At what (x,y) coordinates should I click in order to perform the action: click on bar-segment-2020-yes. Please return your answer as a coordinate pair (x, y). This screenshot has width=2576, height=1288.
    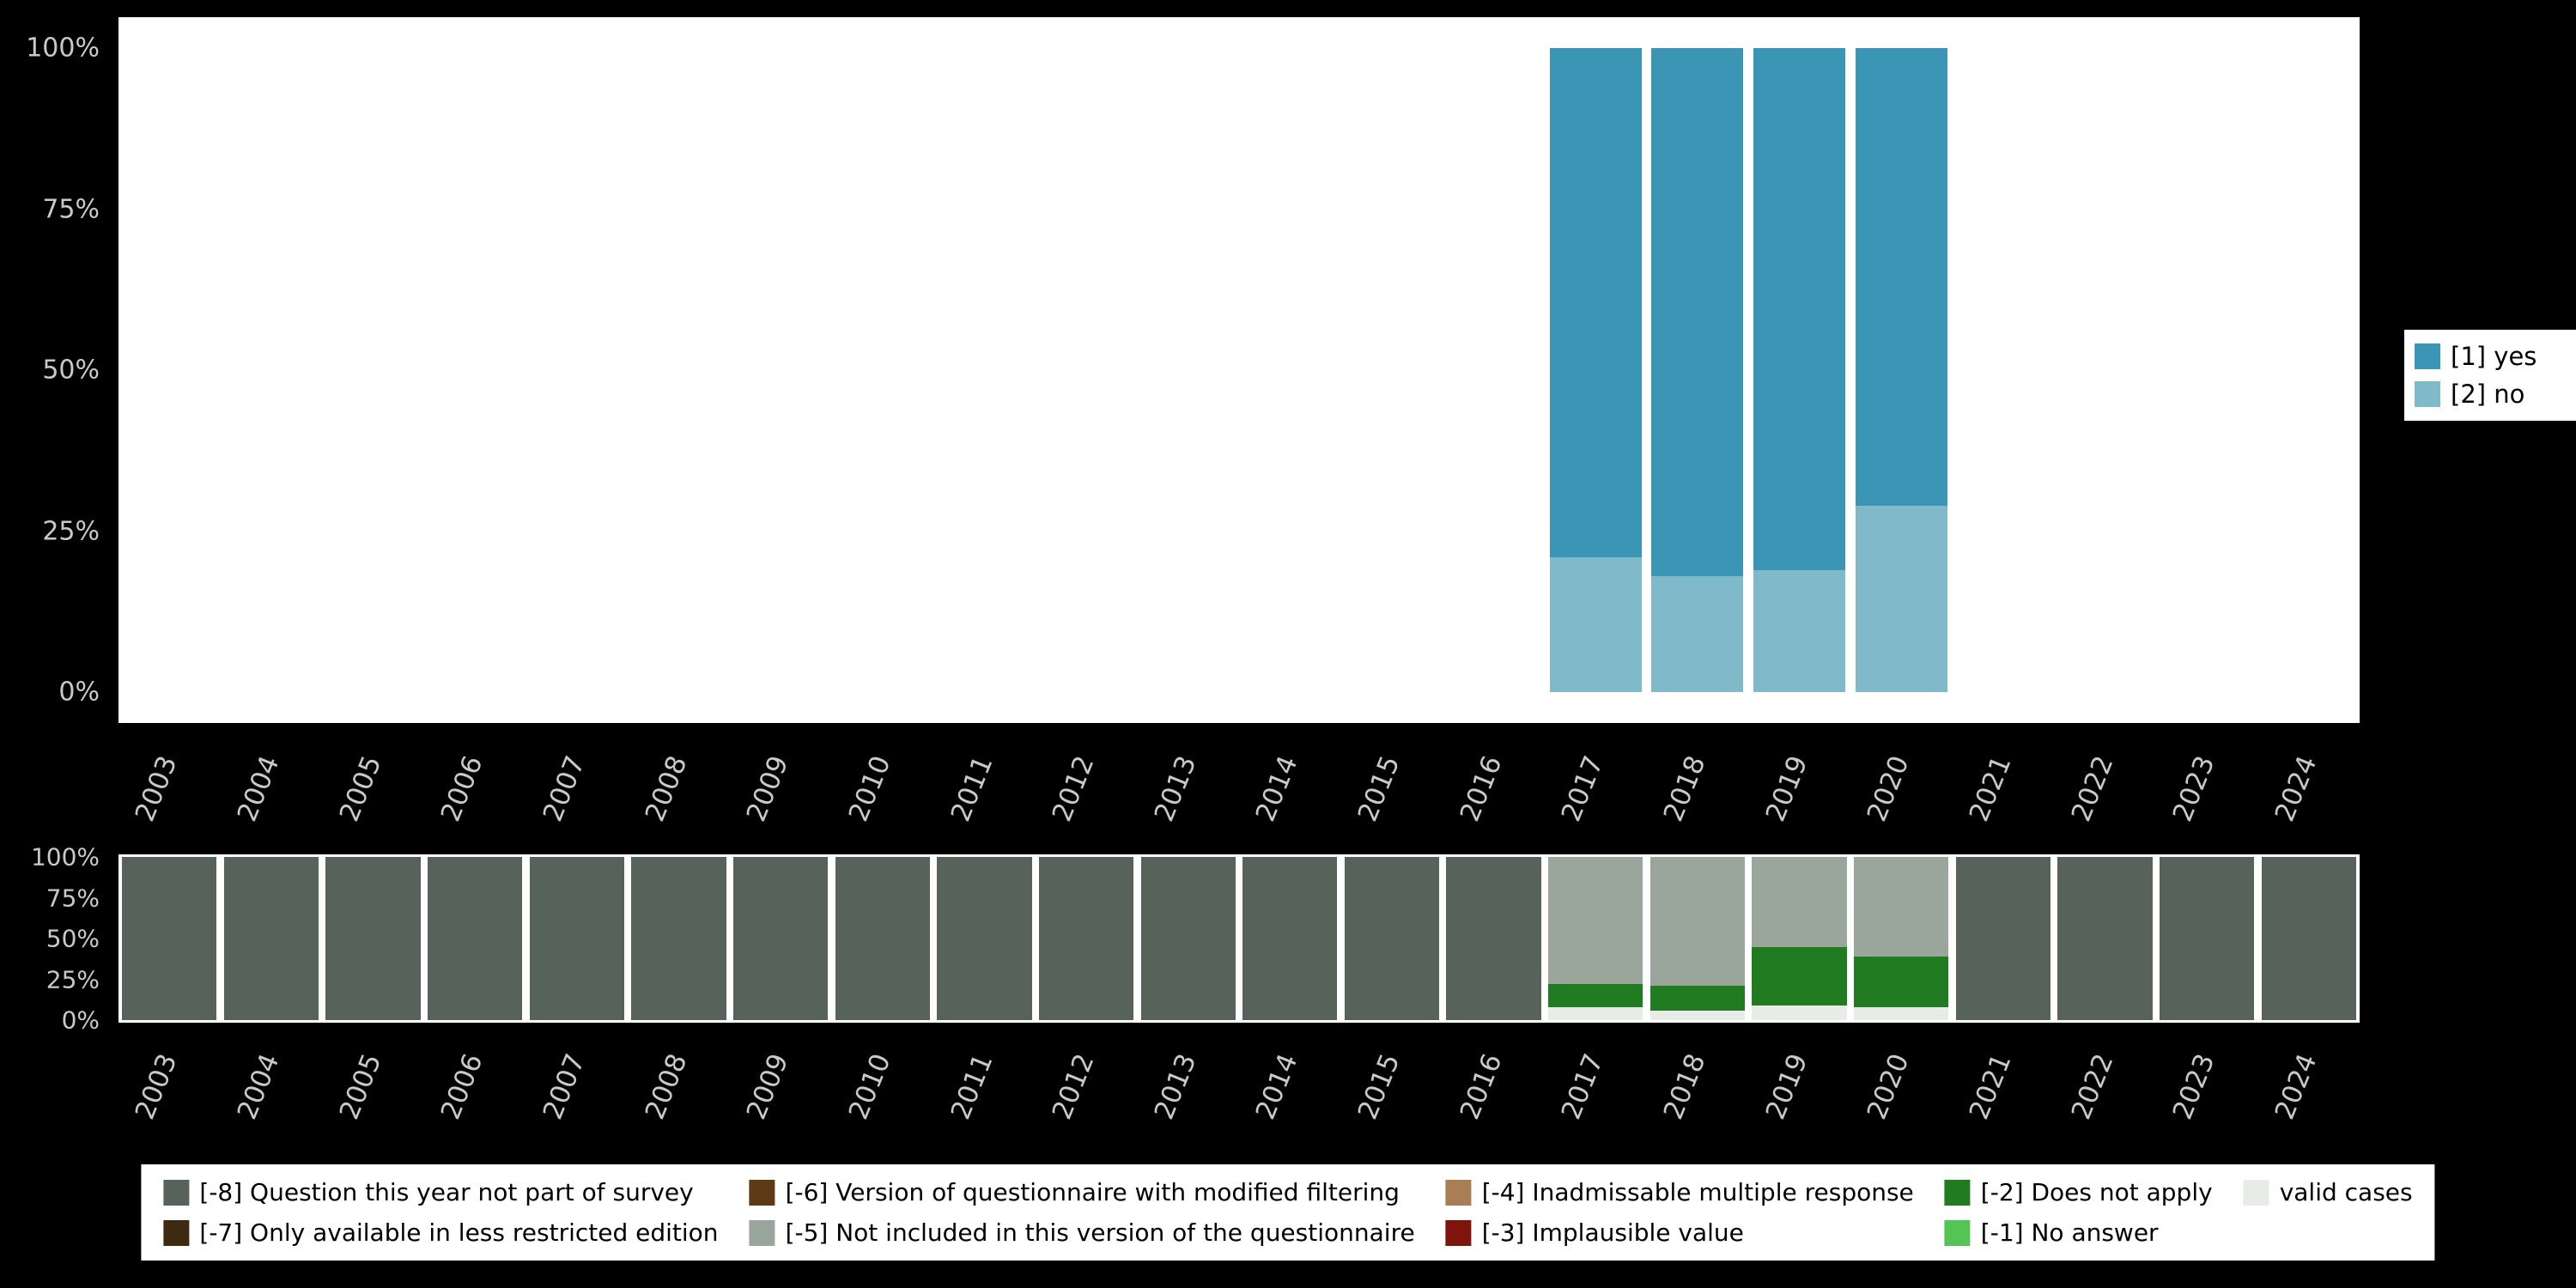
    Looking at the image, I should click on (1901, 277).